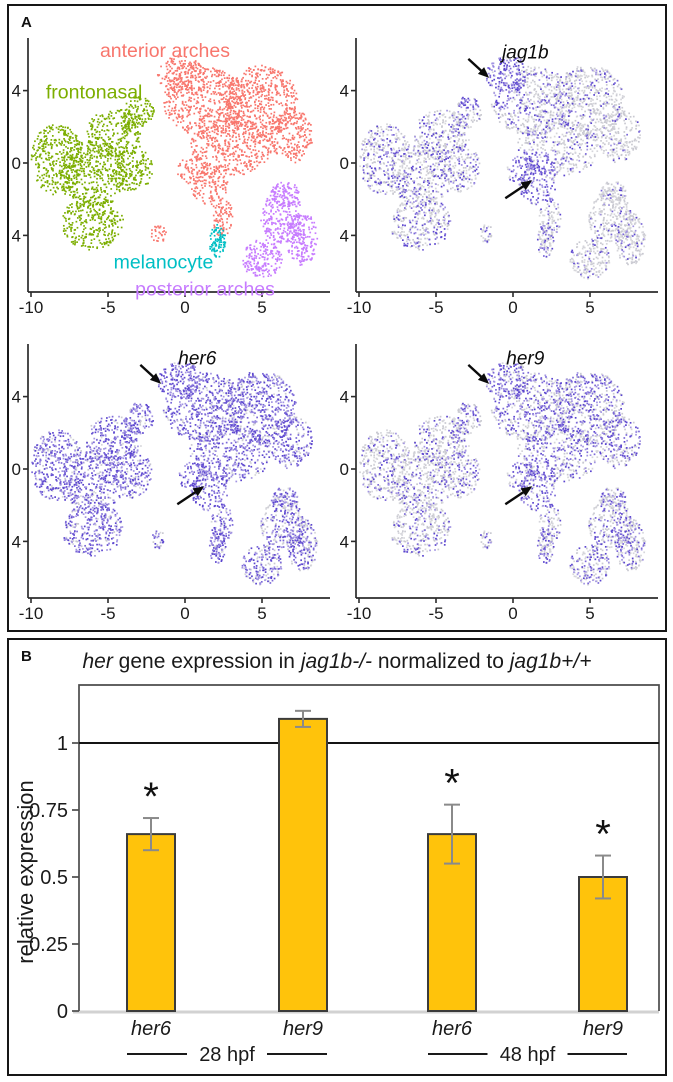  Describe the element at coordinates (62, 744) in the screenshot. I see `y-tick-label: 1` at that location.